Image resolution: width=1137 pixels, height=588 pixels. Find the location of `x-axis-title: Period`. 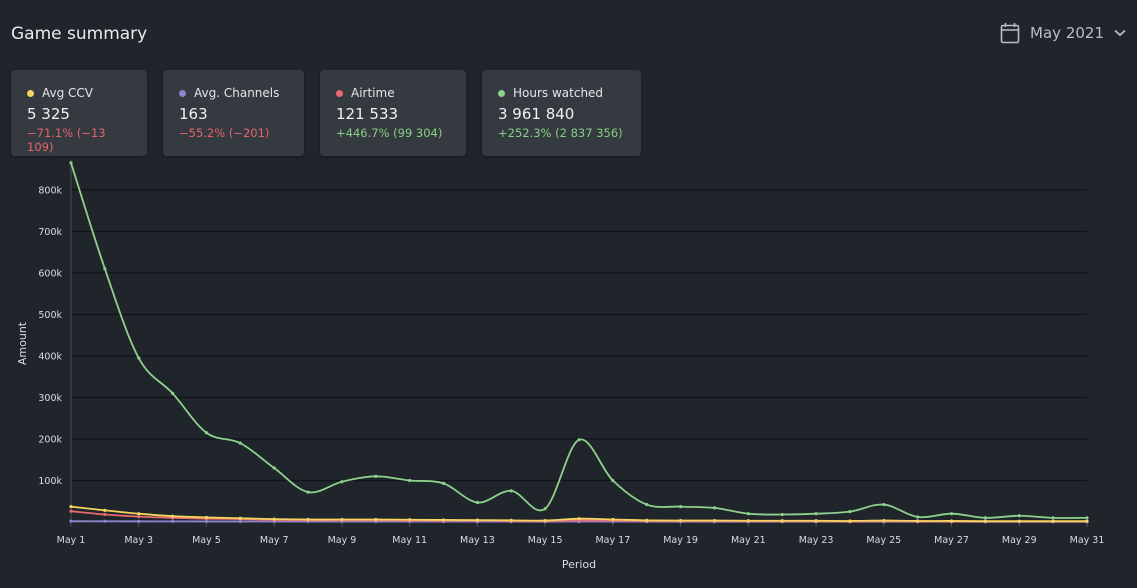

x-axis-title: Period is located at coordinates (579, 564).